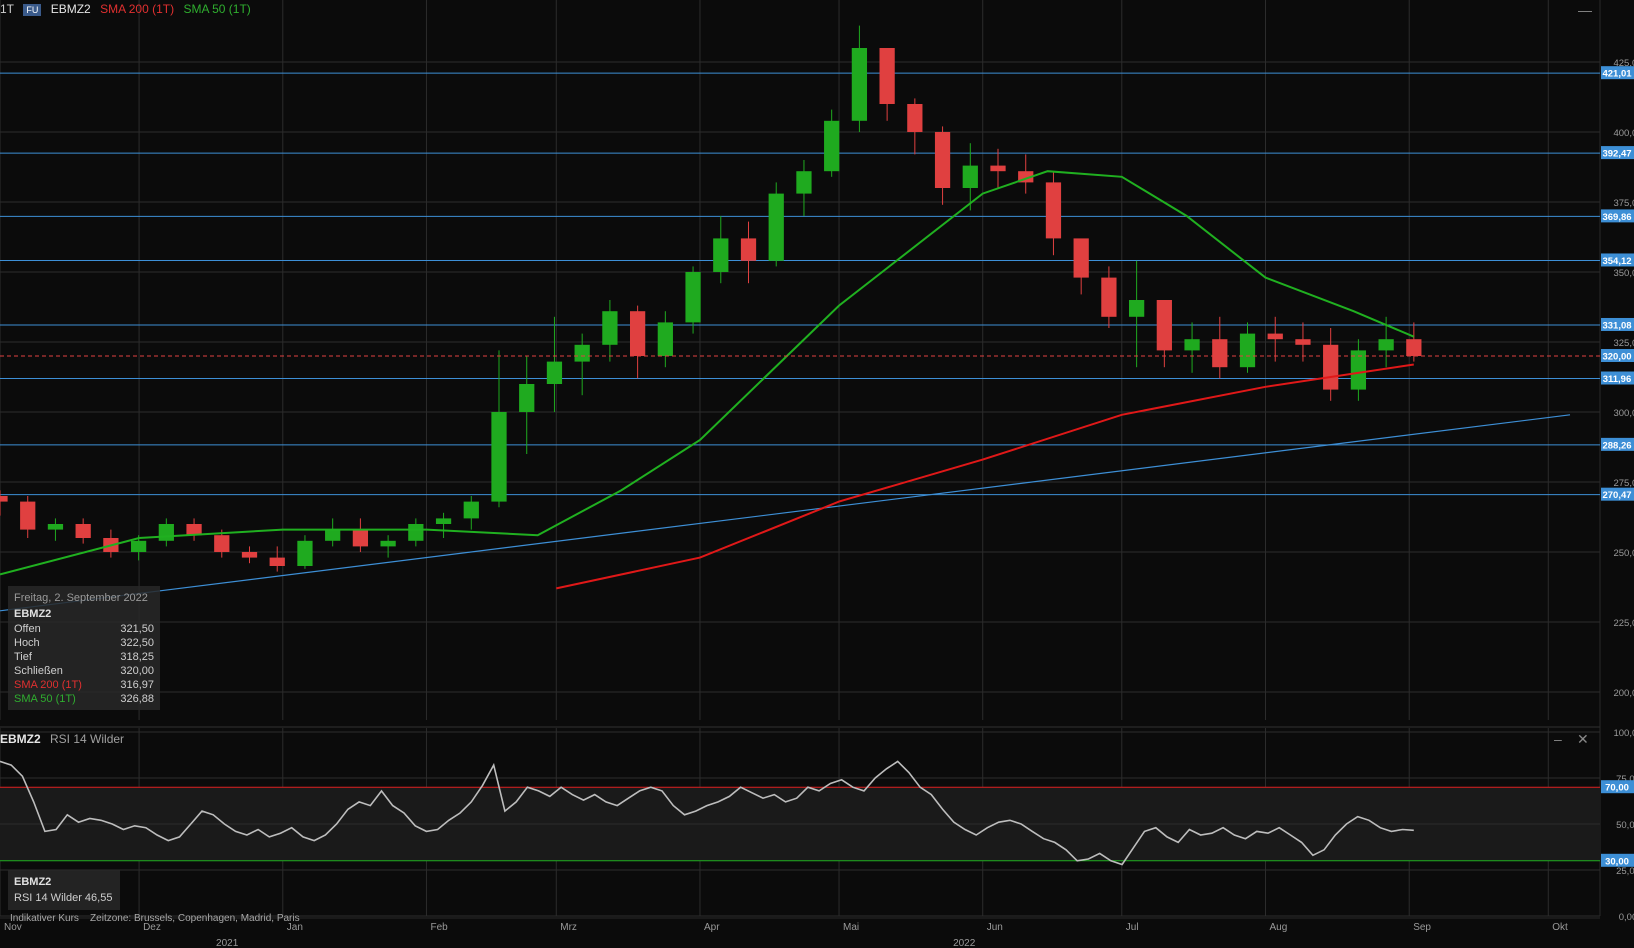  What do you see at coordinates (63, 898) in the screenshot?
I see `rsi-info-value: RSI 14 Wilder 46,55` at bounding box center [63, 898].